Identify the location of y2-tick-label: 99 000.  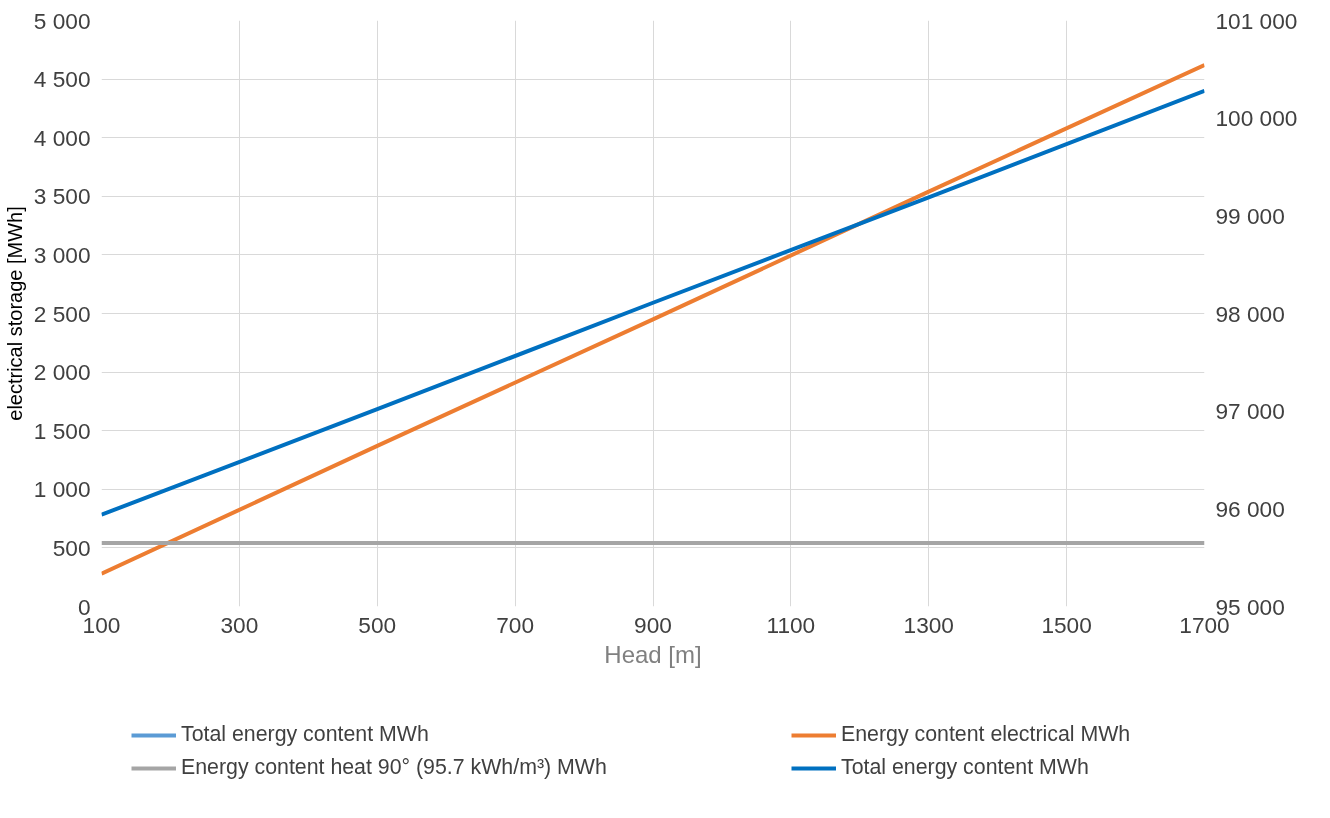
(1250, 215).